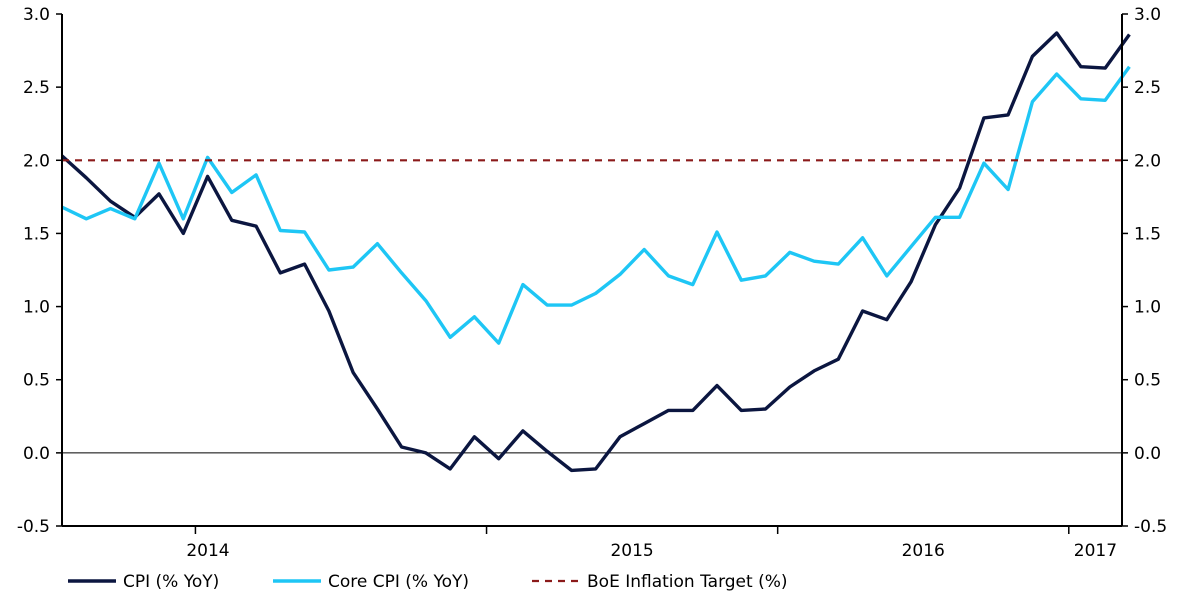 The height and width of the screenshot is (601, 1192). Describe the element at coordinates (1147, 88) in the screenshot. I see `y-right-tick-label: 2.5` at that location.